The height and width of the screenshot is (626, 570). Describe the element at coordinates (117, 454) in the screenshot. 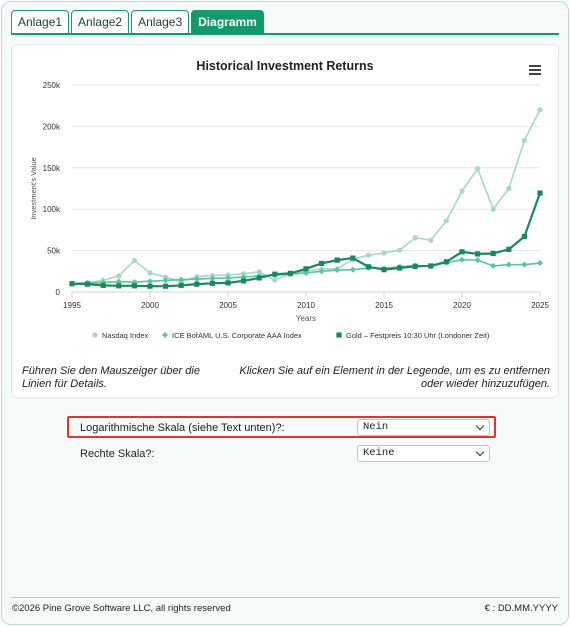

I see `right-scale-label: Rechte Skala?:` at that location.